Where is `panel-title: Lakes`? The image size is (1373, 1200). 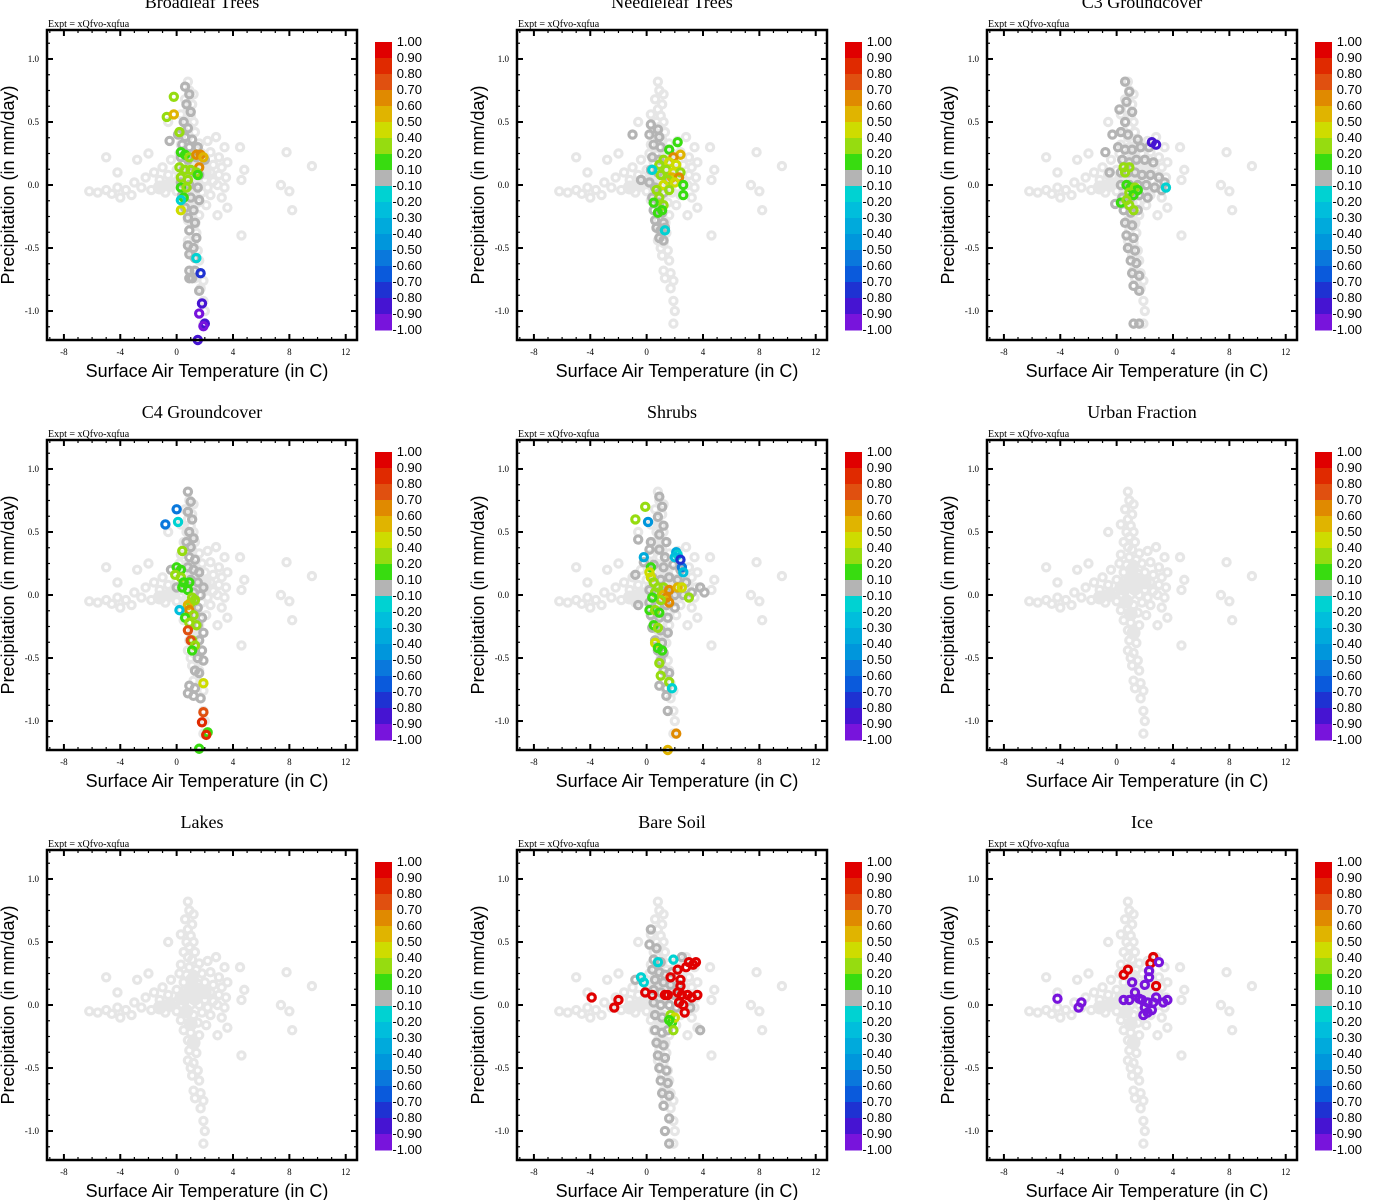 panel-title: Lakes is located at coordinates (202, 822).